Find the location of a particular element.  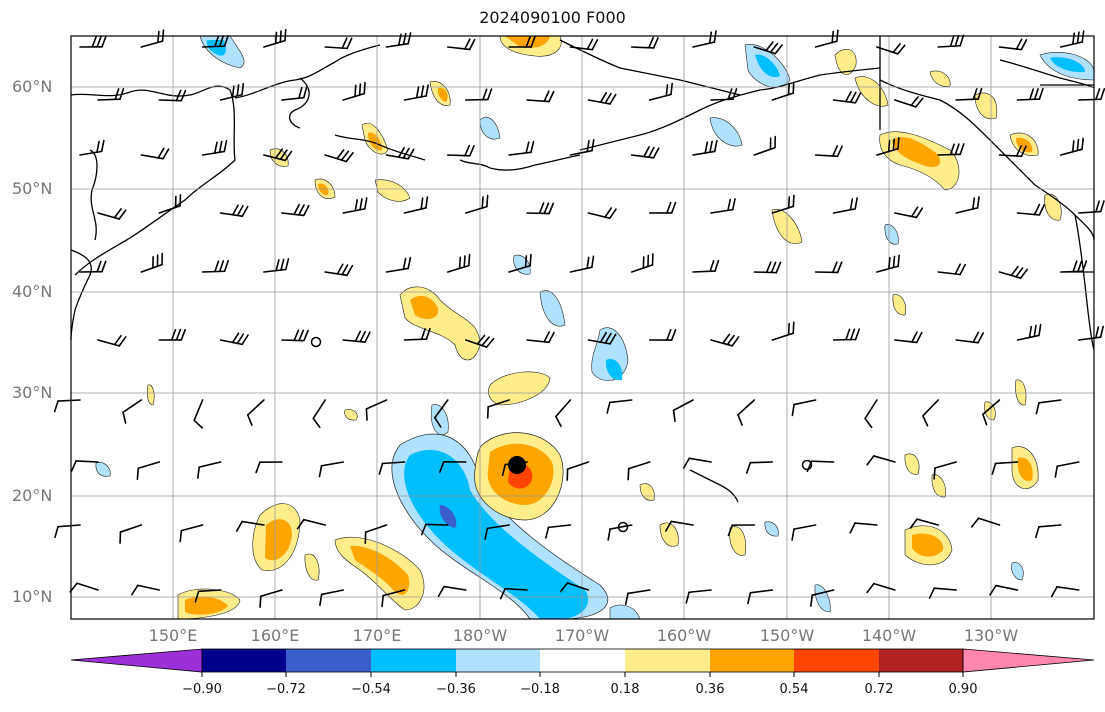

lon-label: 160°E is located at coordinates (275, 635).